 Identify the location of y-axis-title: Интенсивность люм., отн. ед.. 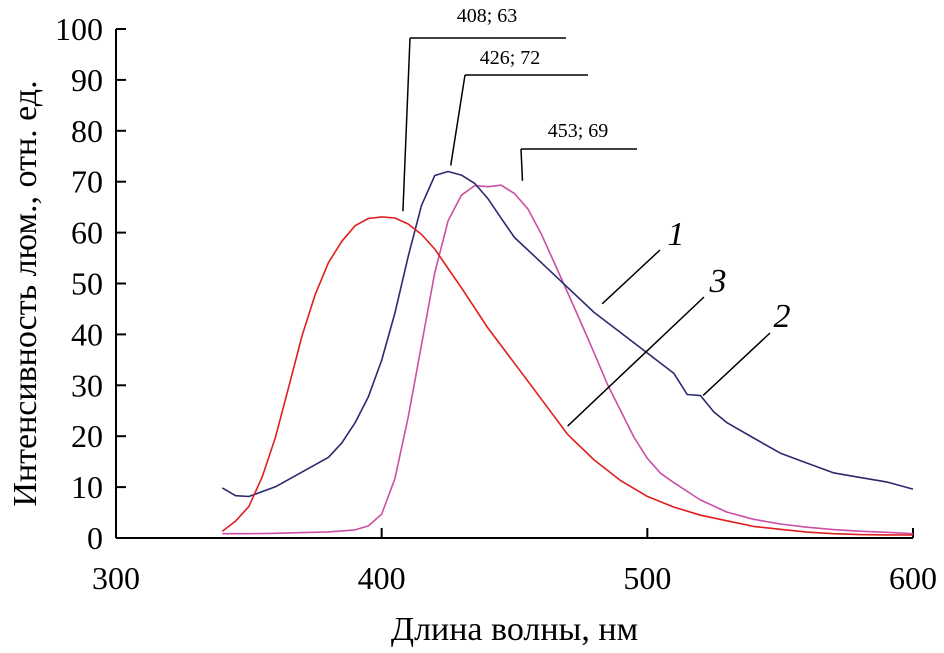
(25, 293).